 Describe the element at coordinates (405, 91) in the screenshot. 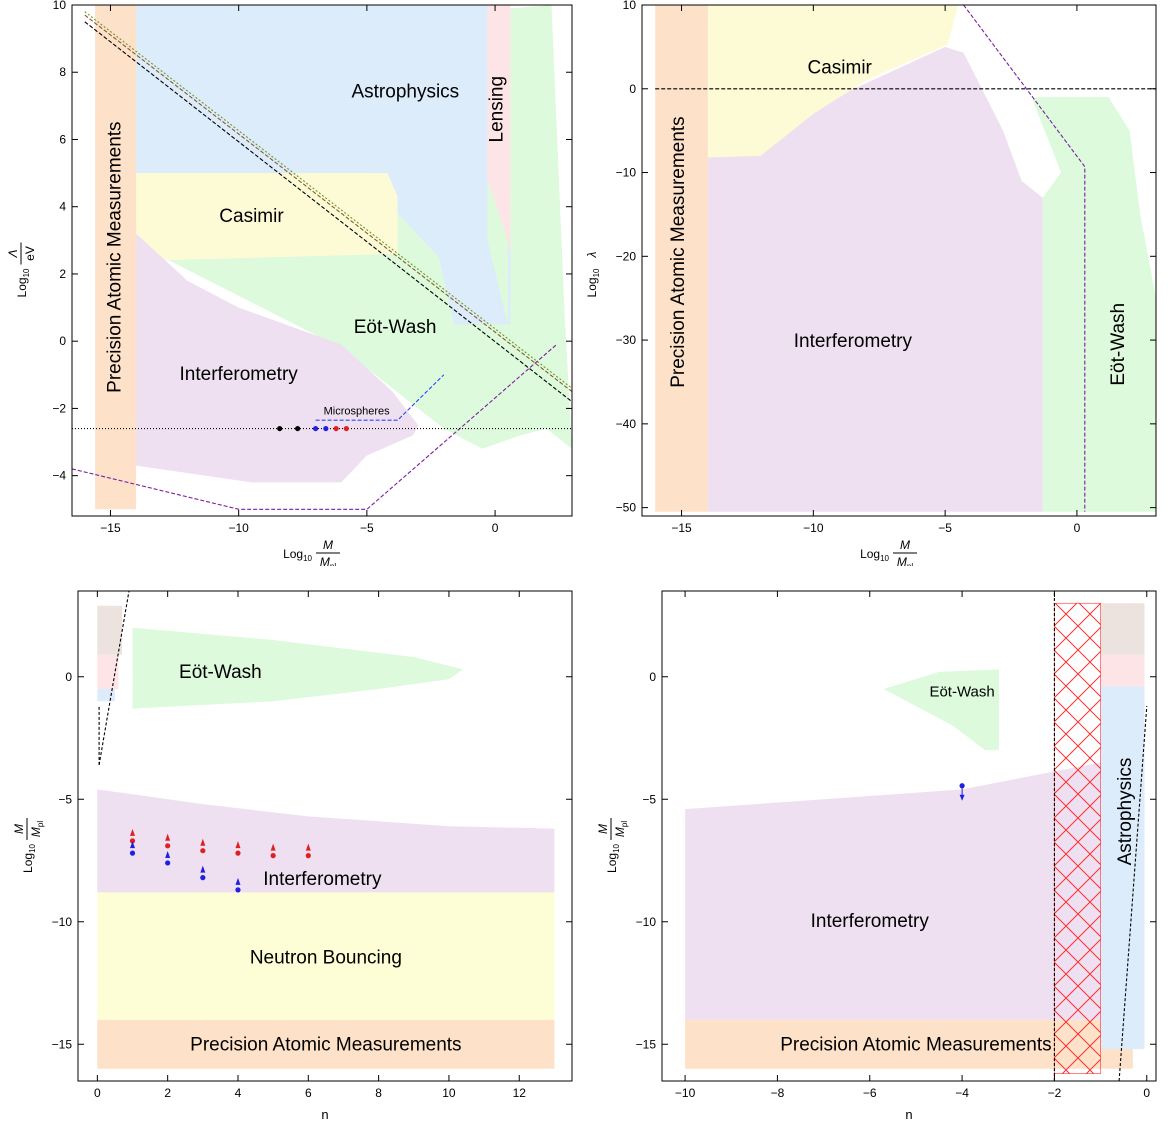

I see `region-label: Astrophysics` at that location.